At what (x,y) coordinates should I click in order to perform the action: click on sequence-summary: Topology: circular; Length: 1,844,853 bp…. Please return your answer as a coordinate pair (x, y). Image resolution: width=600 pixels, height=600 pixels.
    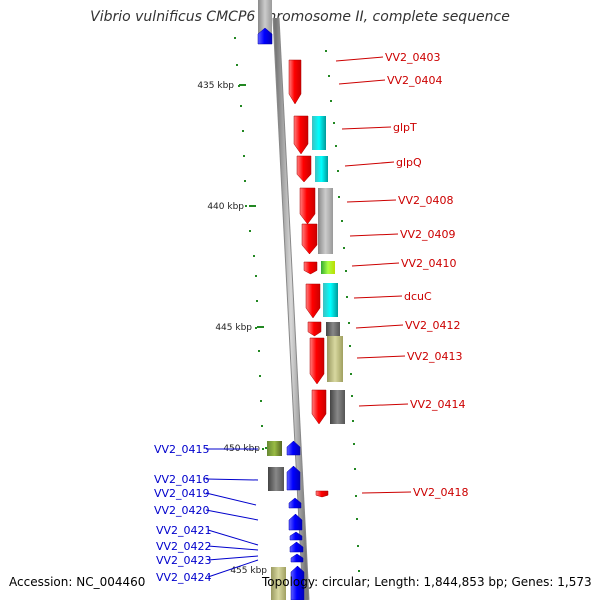
    Looking at the image, I should click on (427, 582).